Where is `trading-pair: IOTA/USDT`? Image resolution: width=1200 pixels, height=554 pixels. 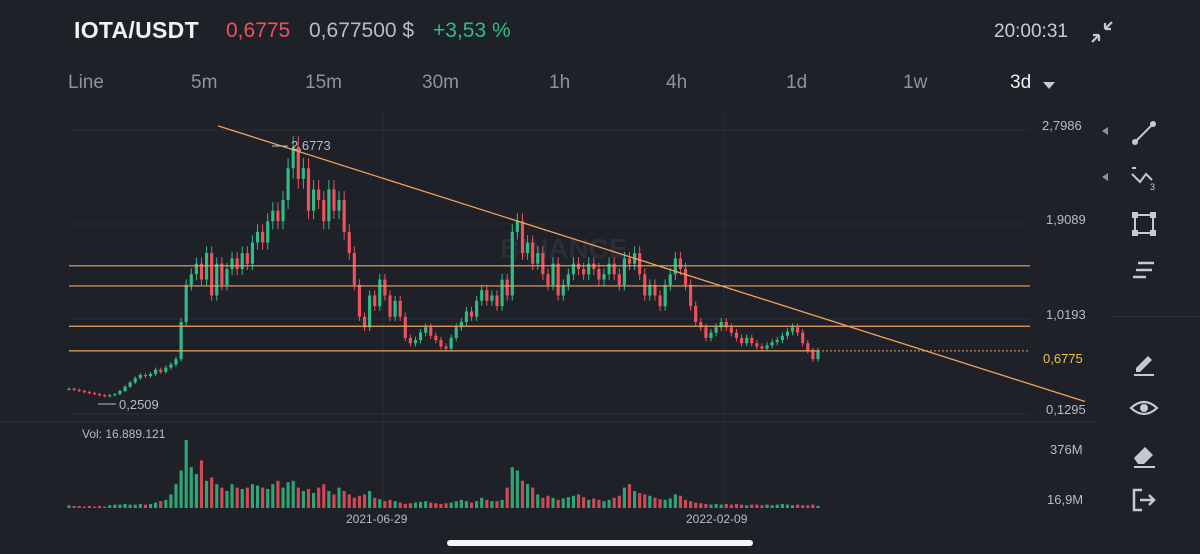 trading-pair: IOTA/USDT is located at coordinates (136, 30).